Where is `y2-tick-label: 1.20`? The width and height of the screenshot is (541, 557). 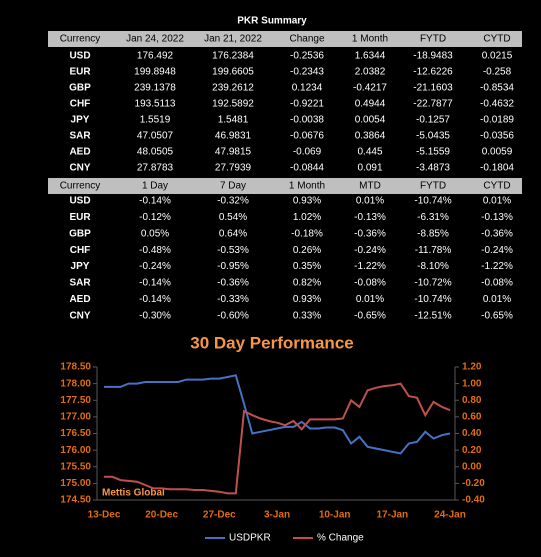
y2-tick-label: 1.20 is located at coordinates (472, 367).